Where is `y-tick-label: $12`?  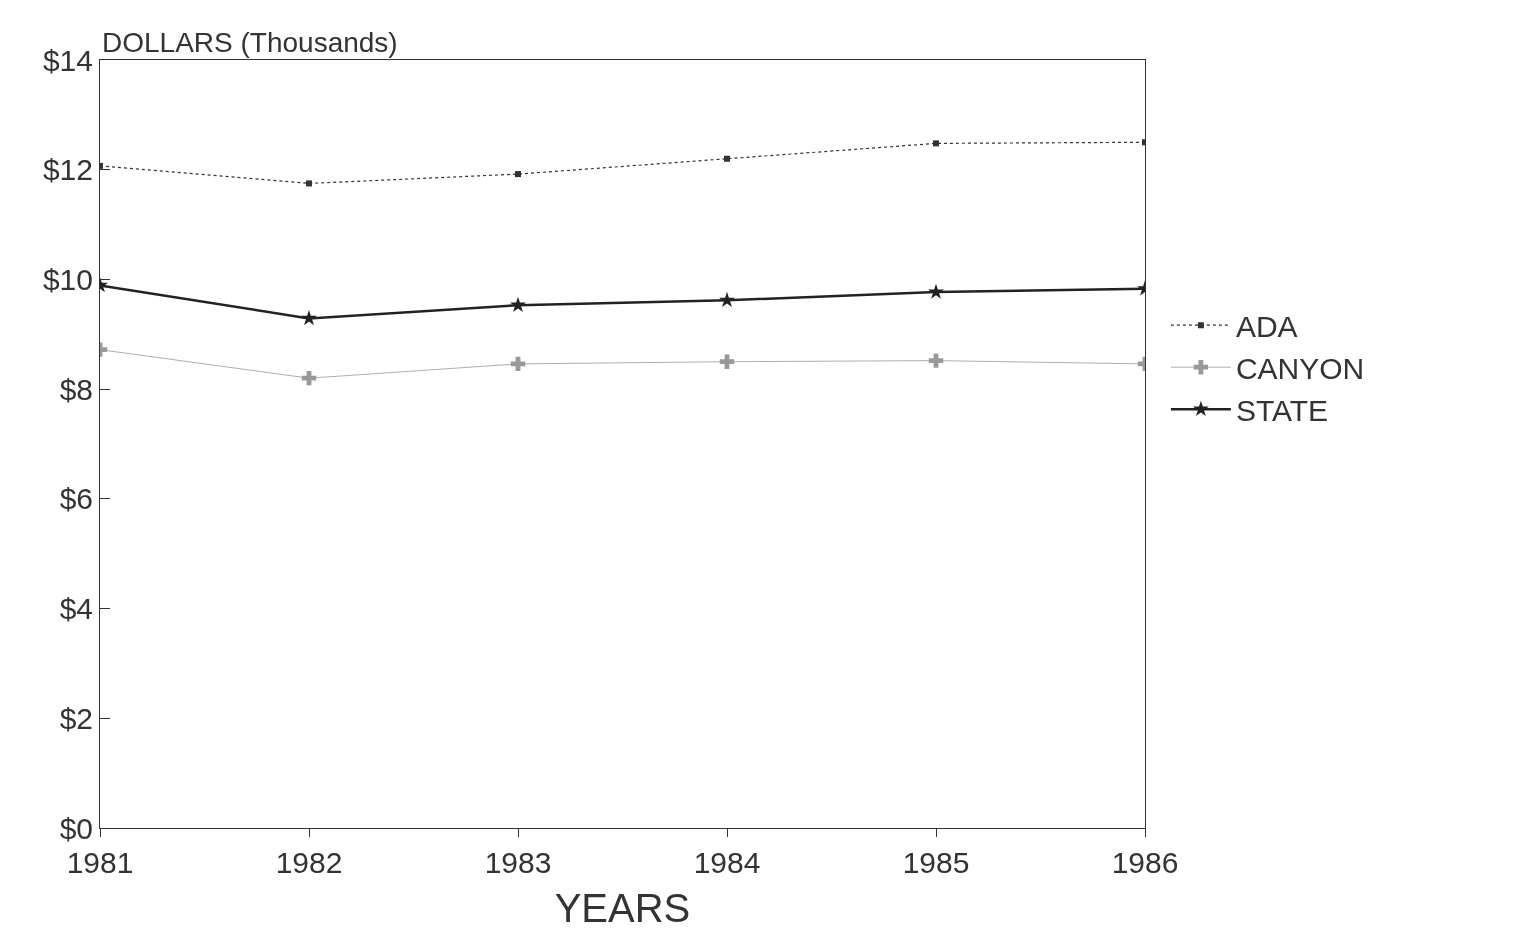 y-tick-label: $12 is located at coordinates (67, 170).